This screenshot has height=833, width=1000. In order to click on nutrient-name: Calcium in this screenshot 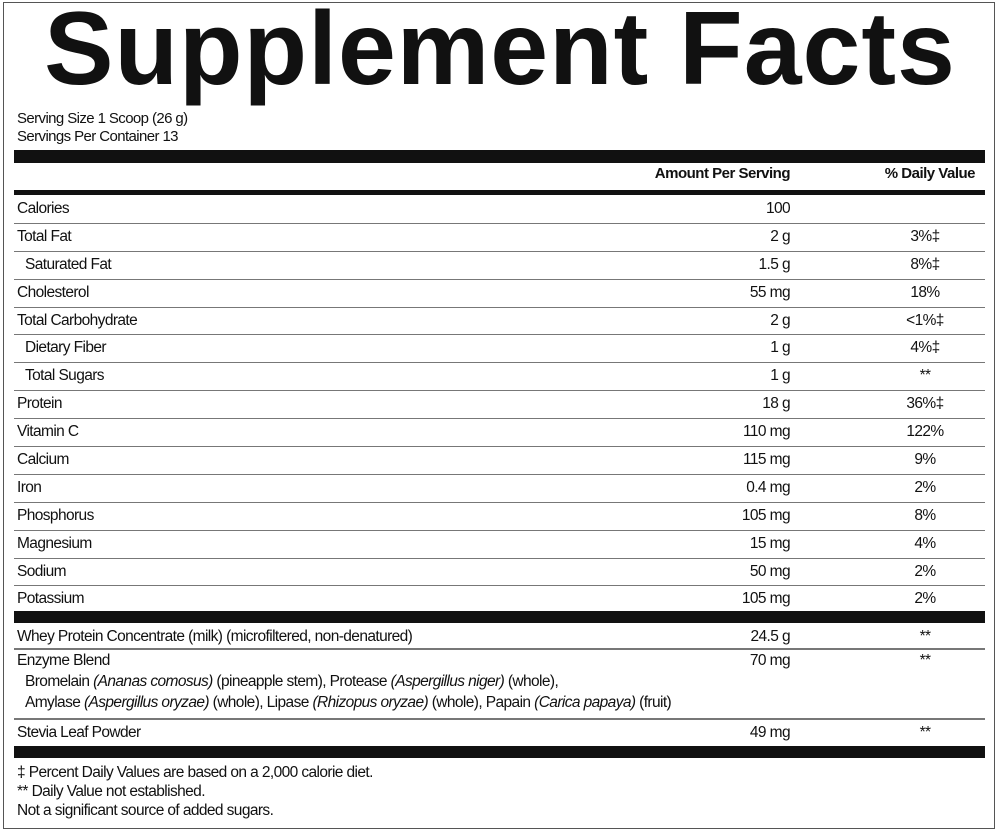, I will do `click(43, 460)`.